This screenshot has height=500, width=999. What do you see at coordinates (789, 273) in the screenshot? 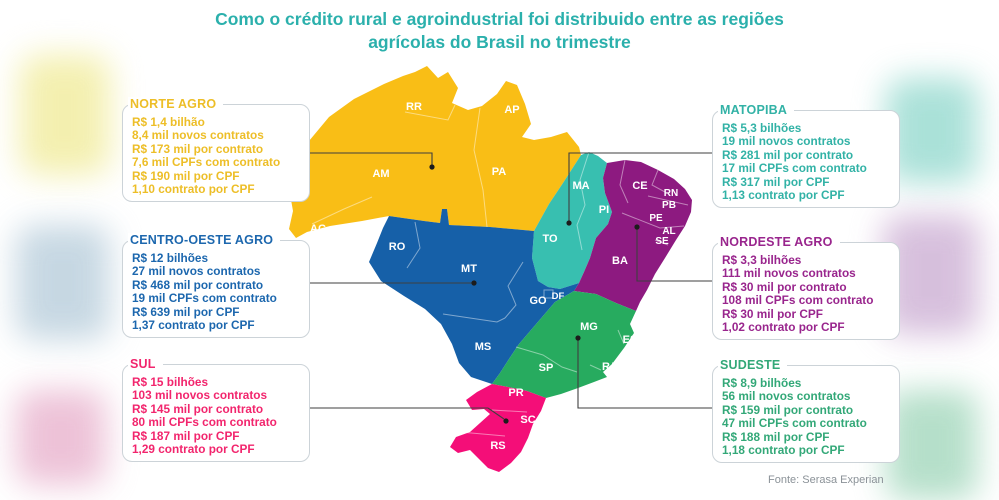
I see `stat-line: 111 mil novos contratos` at bounding box center [789, 273].